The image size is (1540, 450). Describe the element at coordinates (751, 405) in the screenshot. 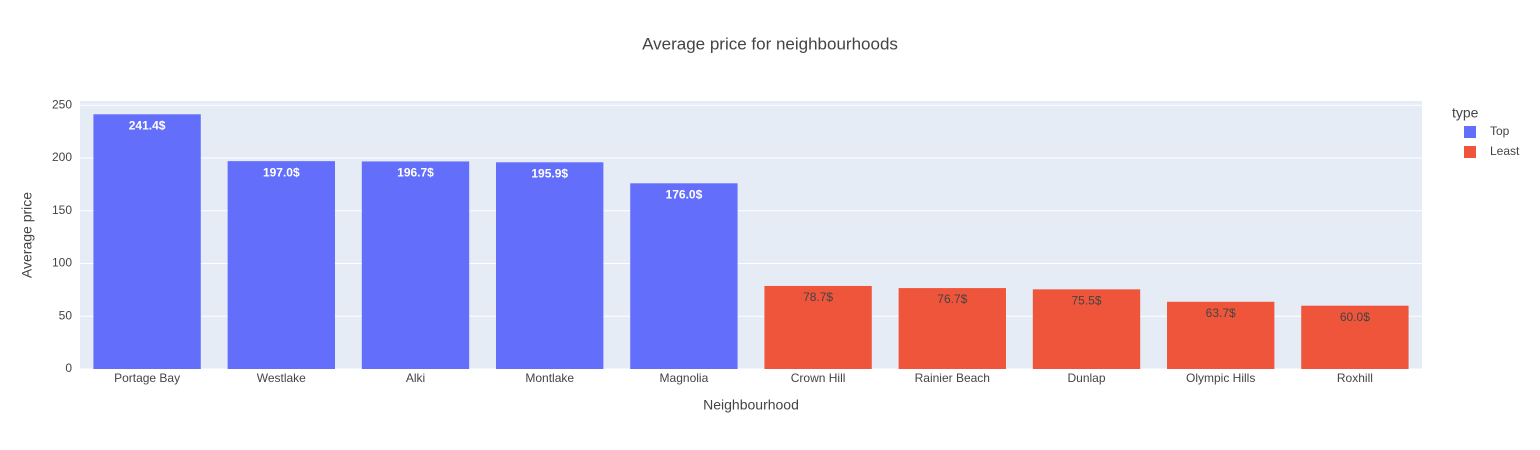

I see `x-axis-title: Neighbourhood` at that location.